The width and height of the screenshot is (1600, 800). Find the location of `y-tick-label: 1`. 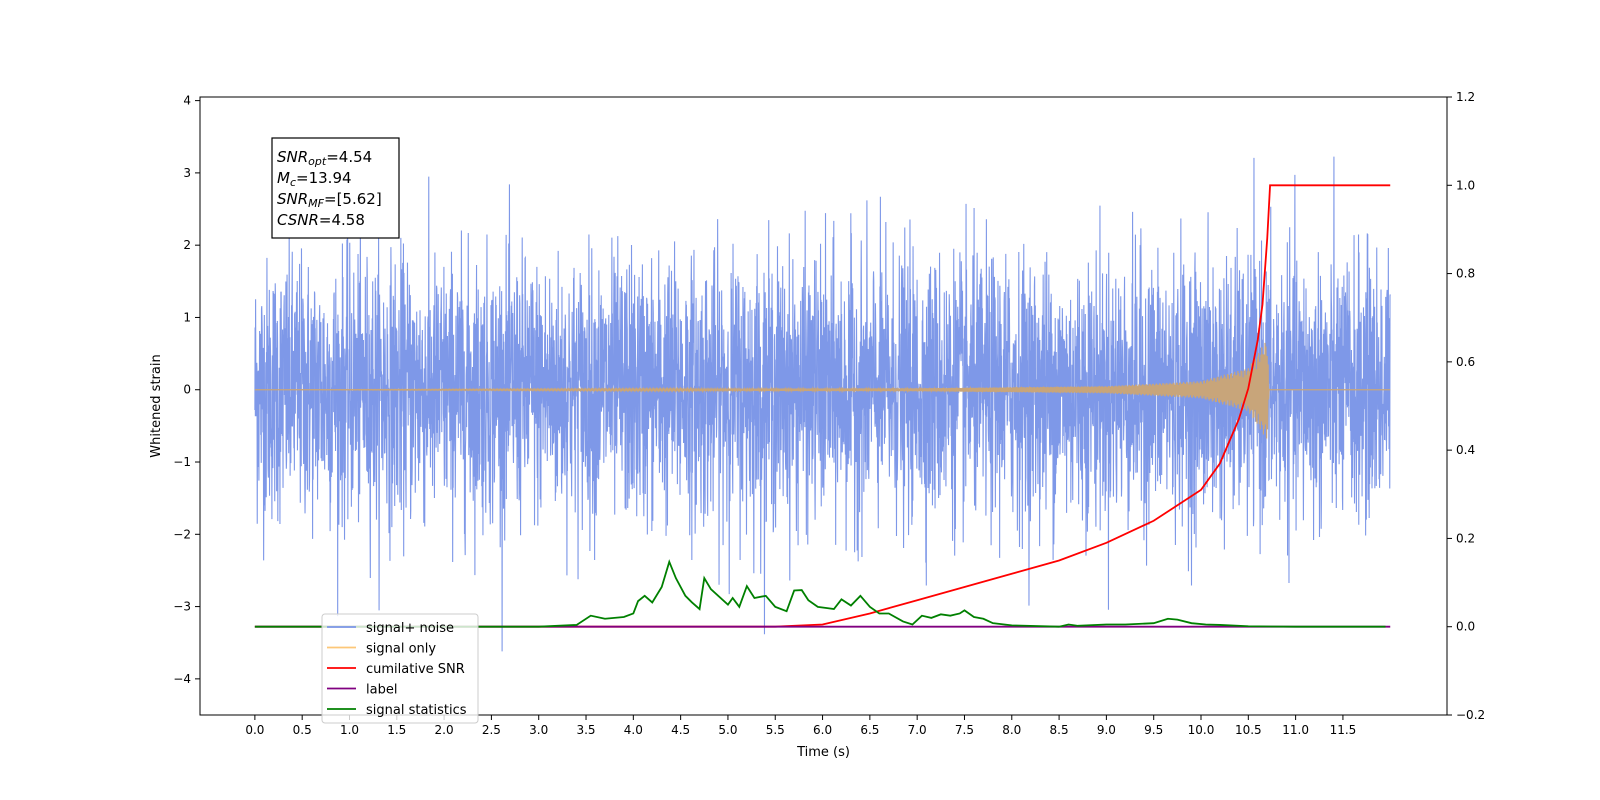

y-tick-label: 1 is located at coordinates (187, 317).